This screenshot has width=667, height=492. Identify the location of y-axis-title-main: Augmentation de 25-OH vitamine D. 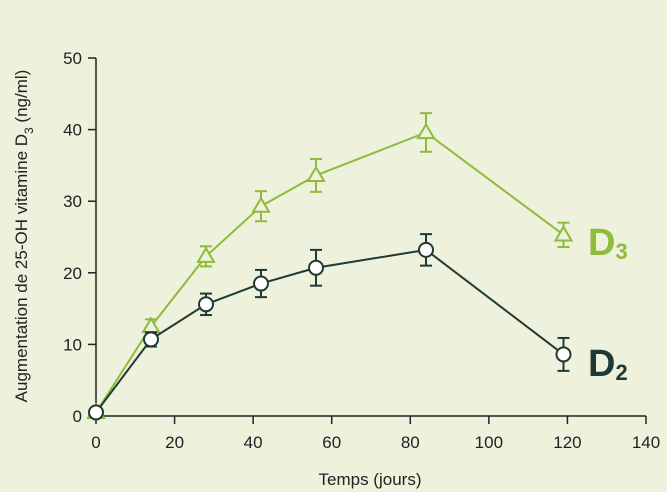
(21, 268).